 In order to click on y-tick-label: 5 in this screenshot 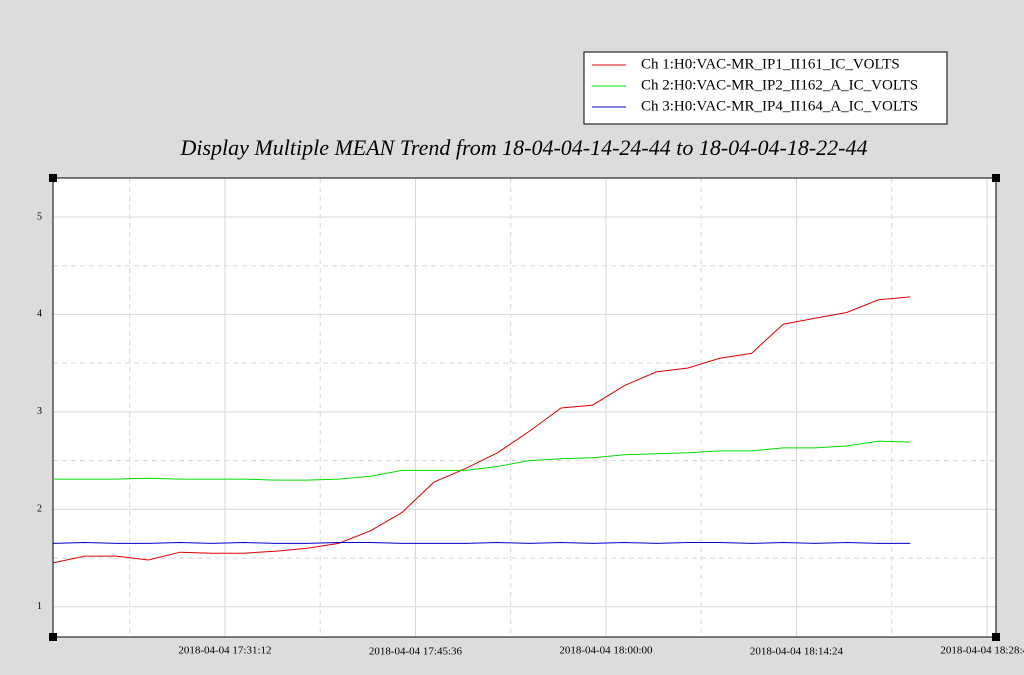, I will do `click(39, 216)`.